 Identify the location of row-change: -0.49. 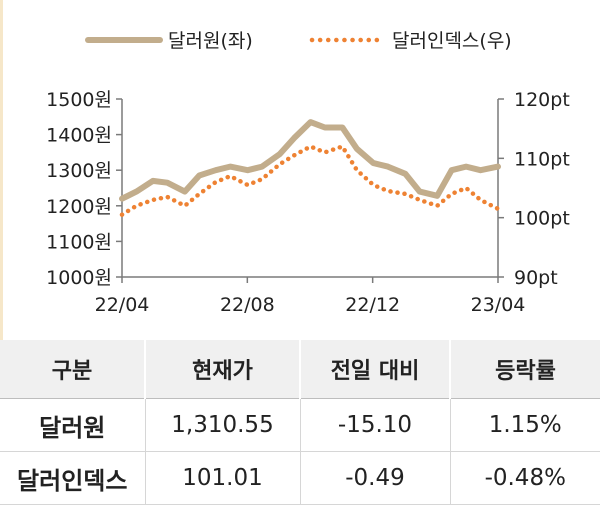
(375, 478).